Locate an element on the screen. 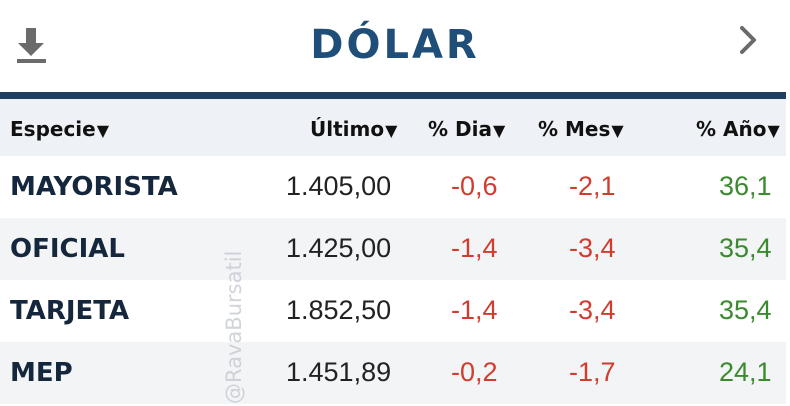 This screenshot has height=406, width=790. especie-cell: OFICIAL is located at coordinates (67, 249).